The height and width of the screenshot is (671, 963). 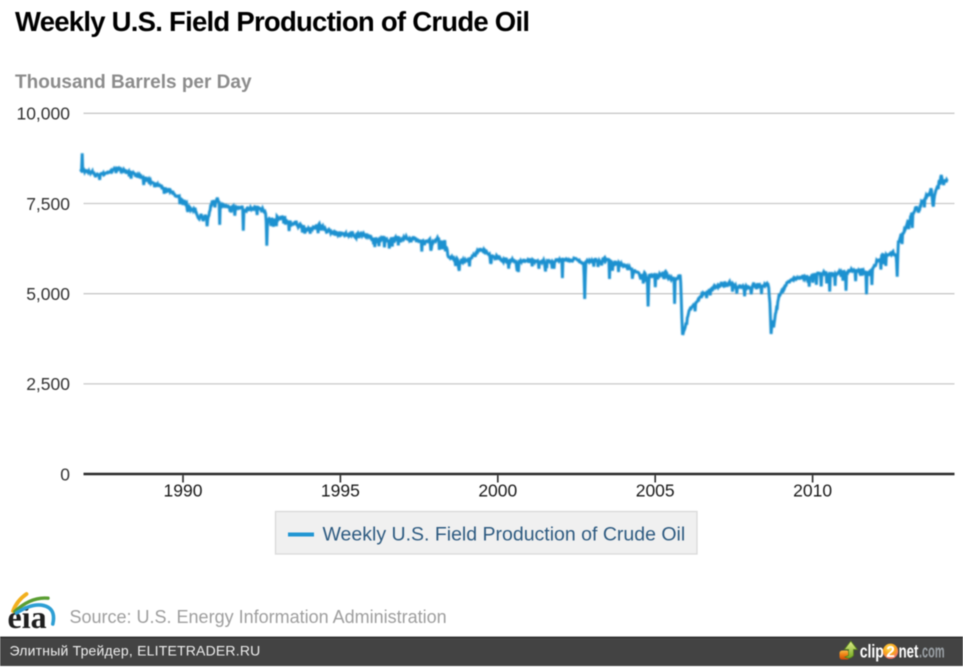 I want to click on svg-text: net, so click(x=909, y=651).